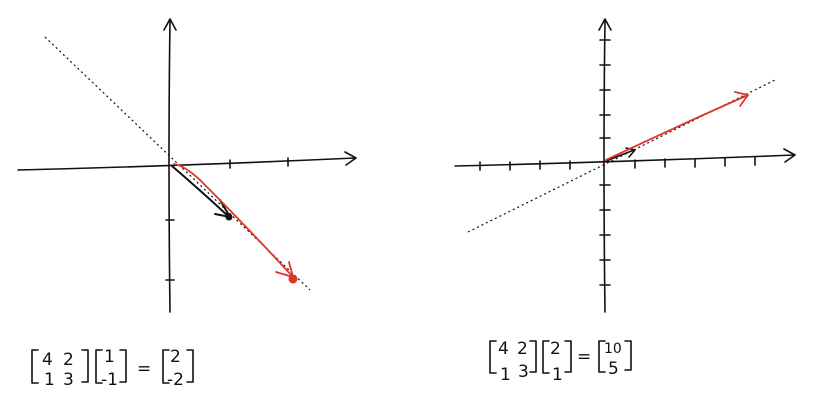  Describe the element at coordinates (175, 357) in the screenshot. I see `left-result-1: 2` at that location.